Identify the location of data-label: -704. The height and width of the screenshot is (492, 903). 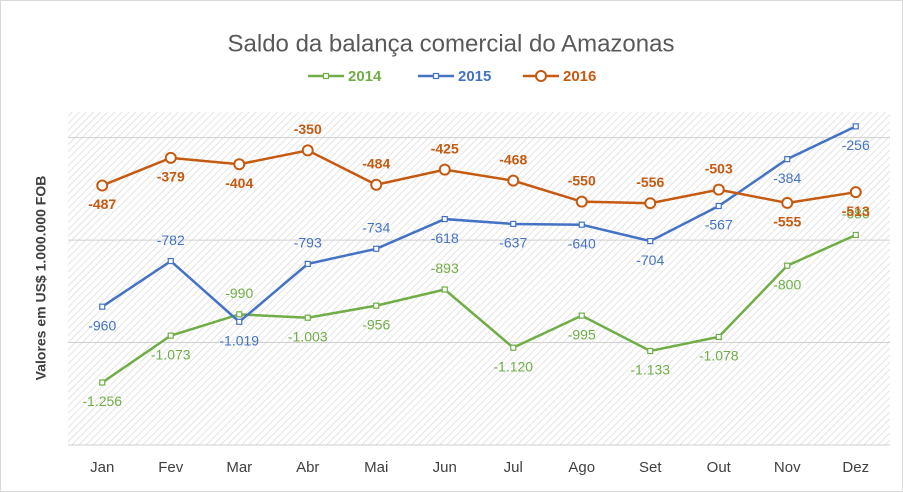
(650, 260).